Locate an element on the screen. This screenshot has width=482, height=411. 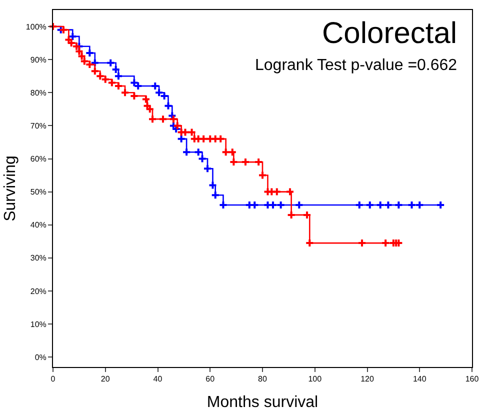
x-tick-label: 80 is located at coordinates (263, 379).